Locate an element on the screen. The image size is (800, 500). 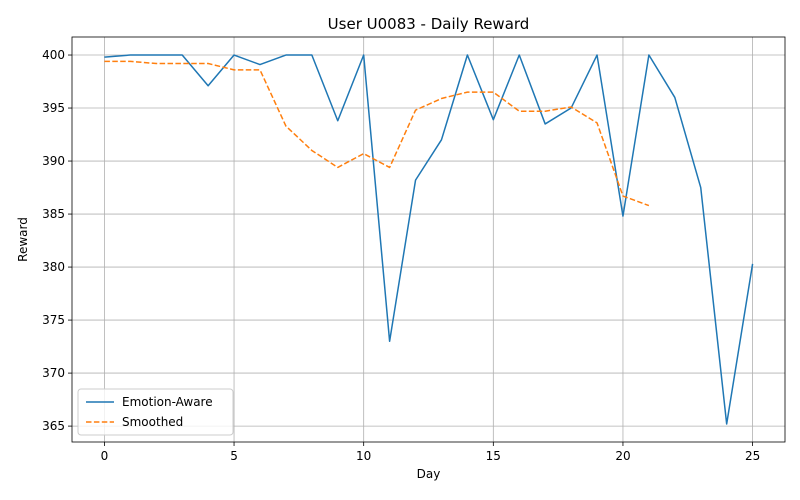
y-tick-label: 375 is located at coordinates (53, 320).